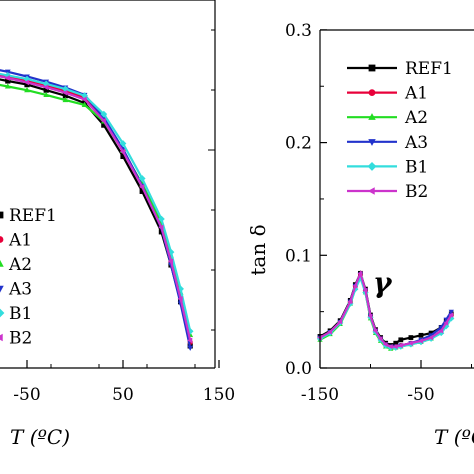 Image resolution: width=474 pixels, height=474 pixels. What do you see at coordinates (372, 142) in the screenshot?
I see `right-legend-marker-a3` at bounding box center [372, 142].